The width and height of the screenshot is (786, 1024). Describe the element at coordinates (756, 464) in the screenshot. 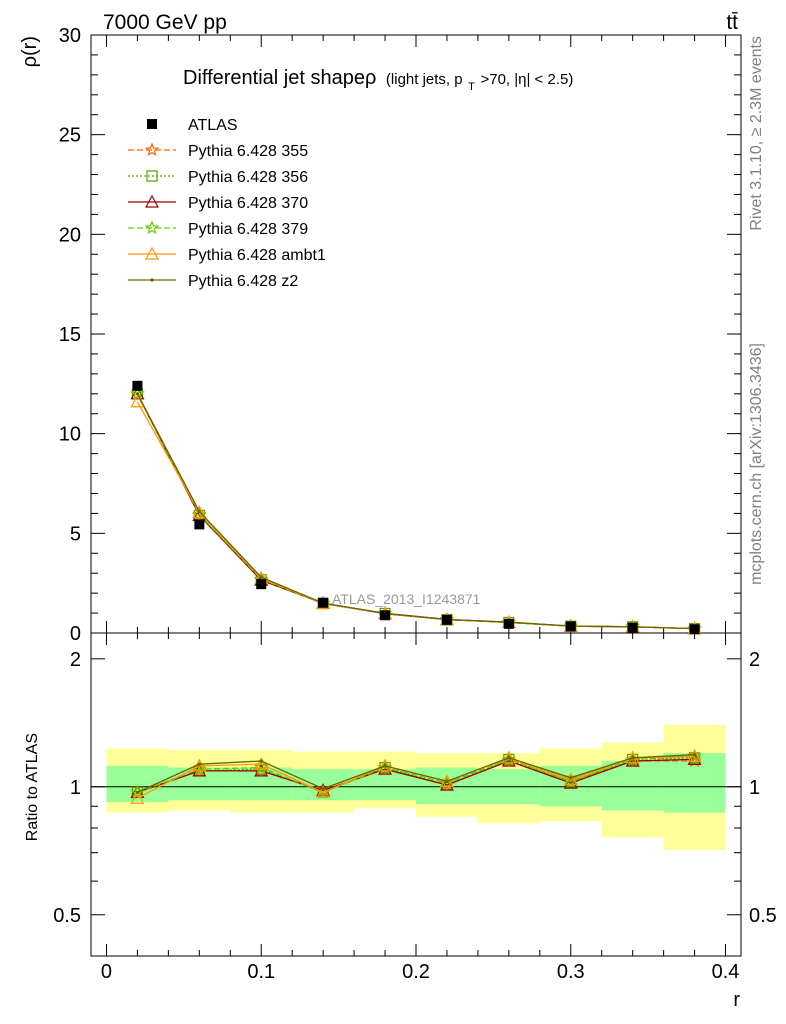

I see `mcplots-reference-label: mcplots.cern.ch [arXiv:1306.3436]` at that location.